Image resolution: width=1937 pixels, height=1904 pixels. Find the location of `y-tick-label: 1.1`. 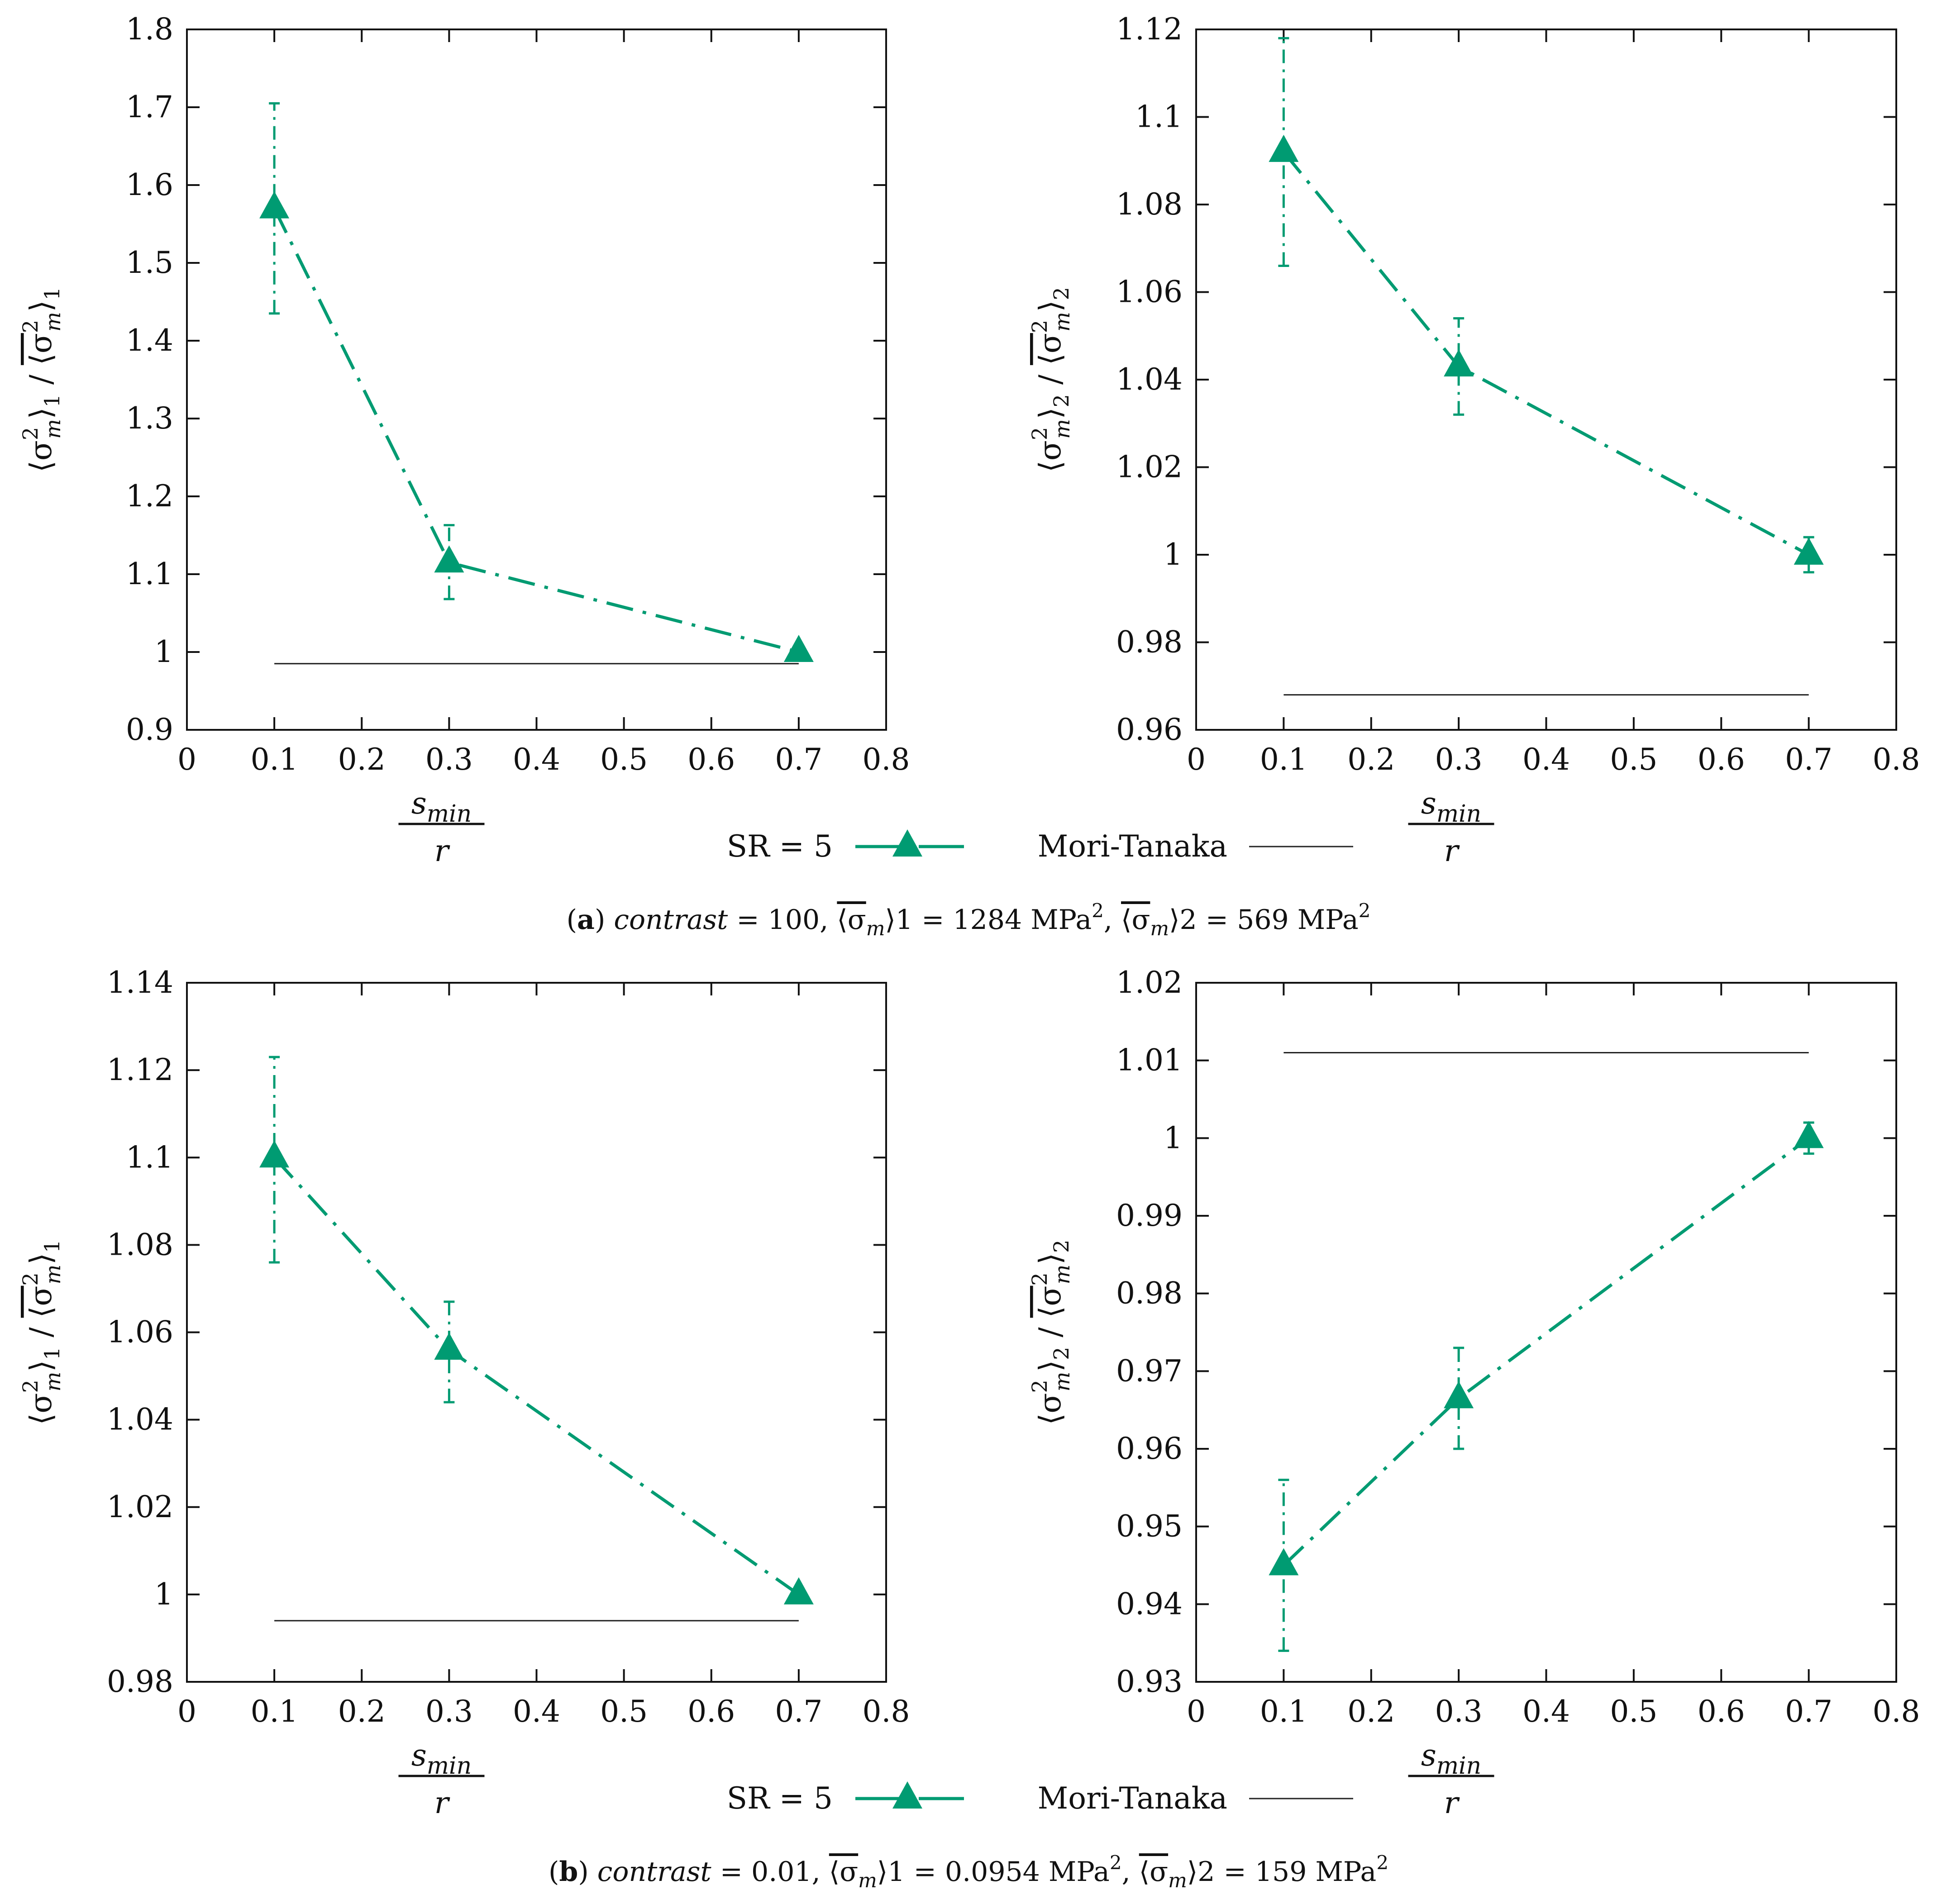

y-tick-label: 1.1 is located at coordinates (1159, 117).